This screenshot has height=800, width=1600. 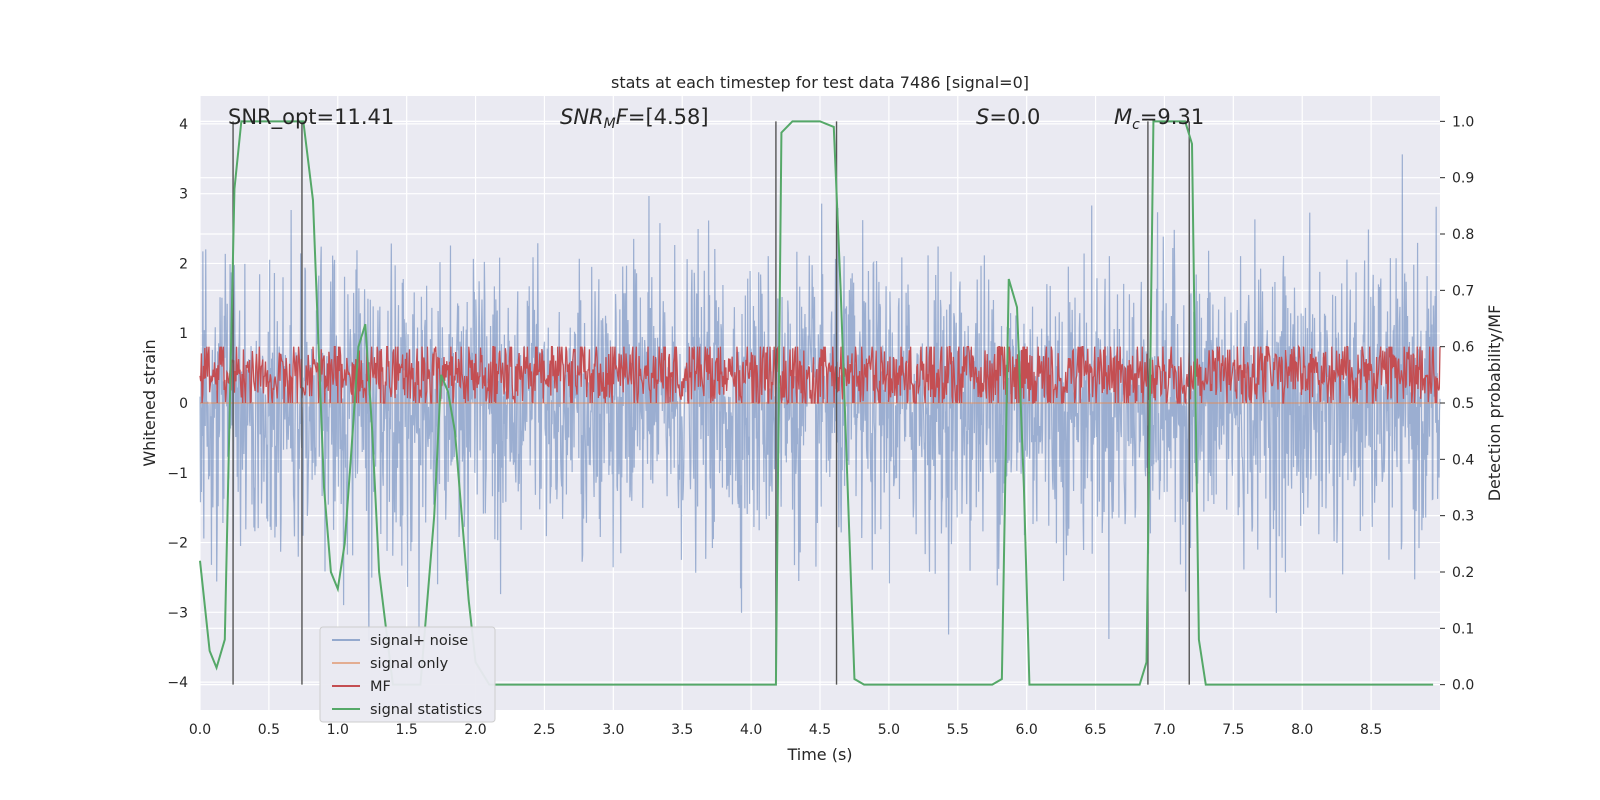 I want to click on annotation-snr-mf: SNRMF=[4.58], so click(x=634, y=118).